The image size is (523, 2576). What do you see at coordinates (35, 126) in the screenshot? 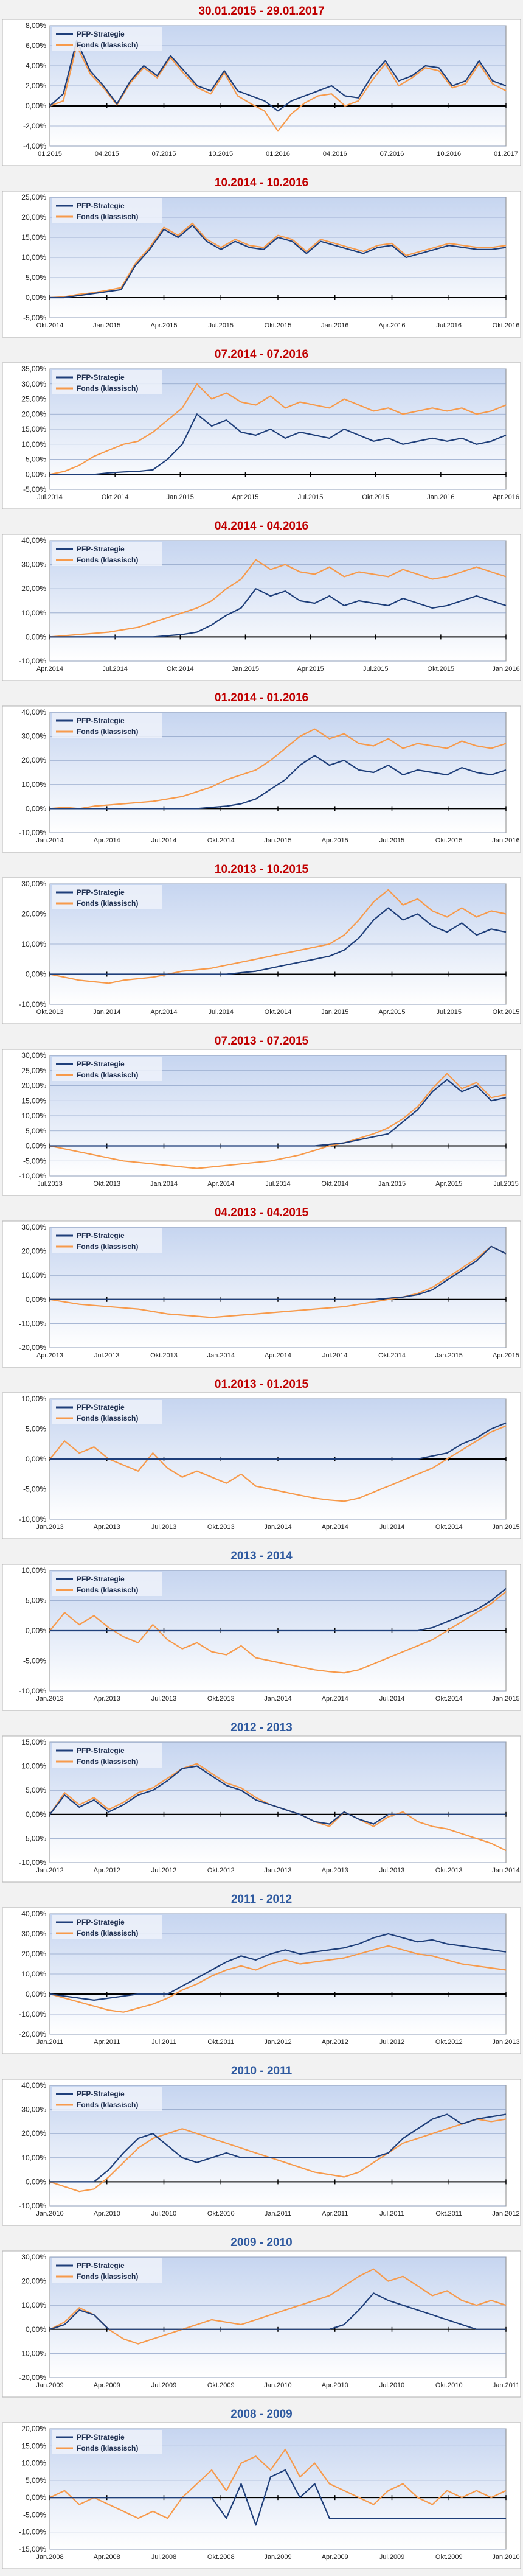
I see `y-tick-label: -2,00%` at bounding box center [35, 126].